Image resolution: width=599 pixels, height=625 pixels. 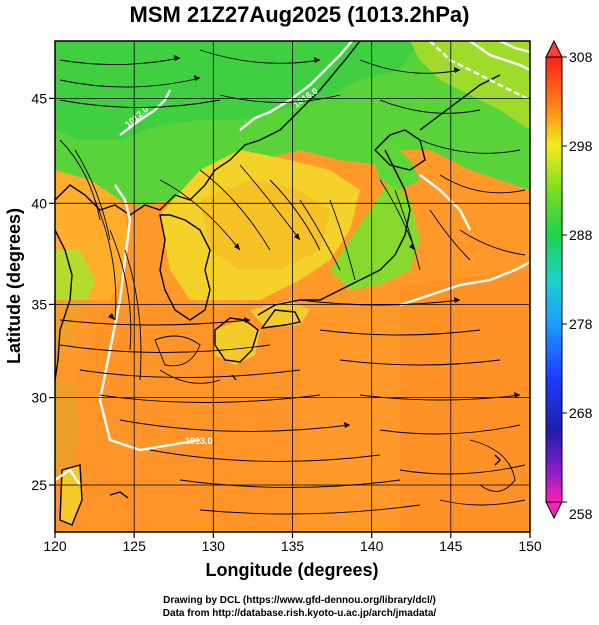 What do you see at coordinates (55, 546) in the screenshot?
I see `x-tick-label: 120` at bounding box center [55, 546].